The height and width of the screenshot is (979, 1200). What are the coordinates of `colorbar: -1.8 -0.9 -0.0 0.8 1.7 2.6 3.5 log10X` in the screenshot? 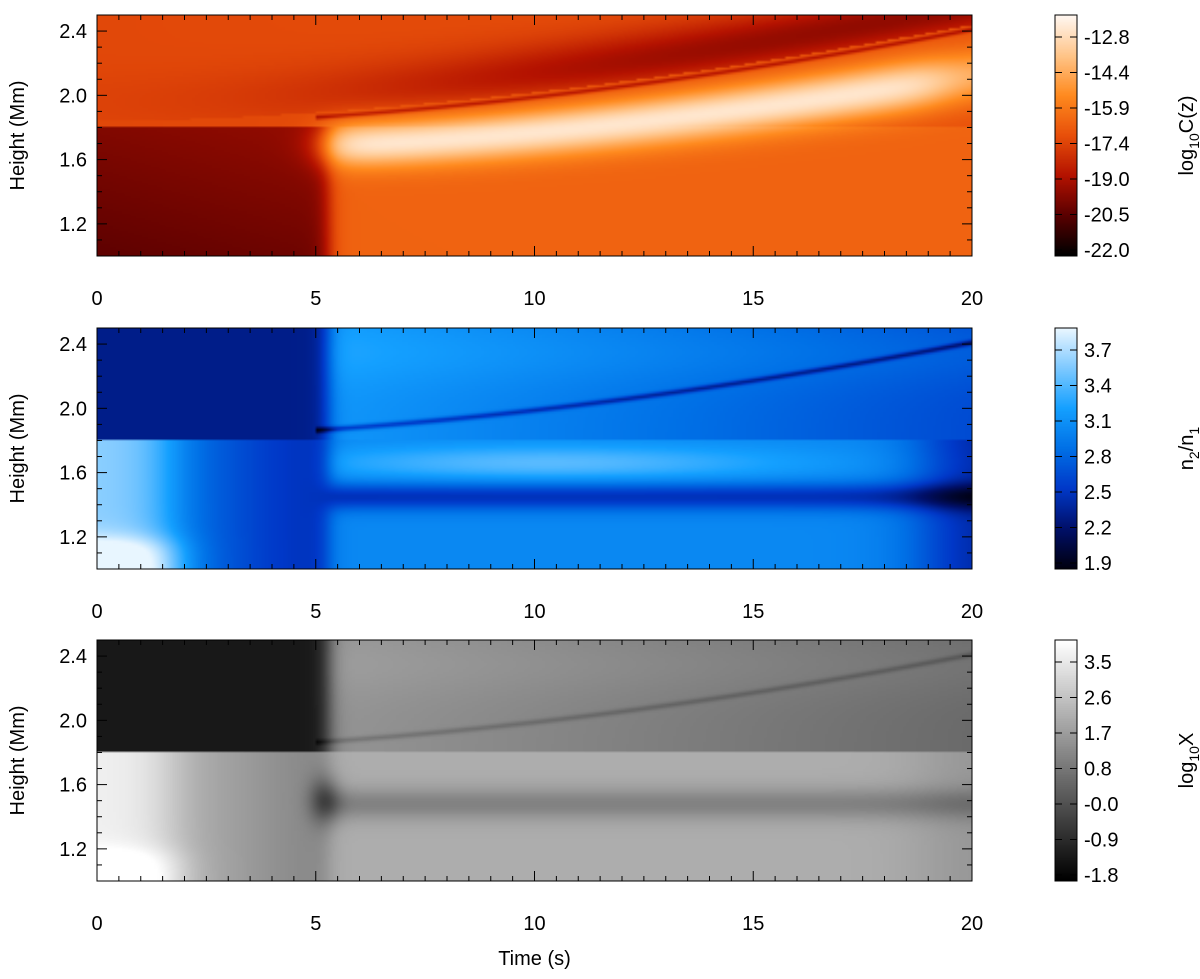 It's located at (1127, 763).